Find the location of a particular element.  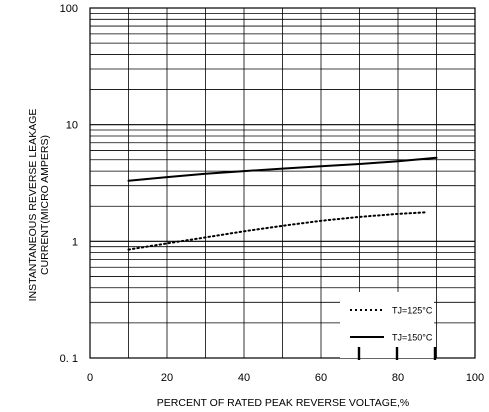

y-tick-labels: 0. 1 1 10 100 is located at coordinates (69, 184).